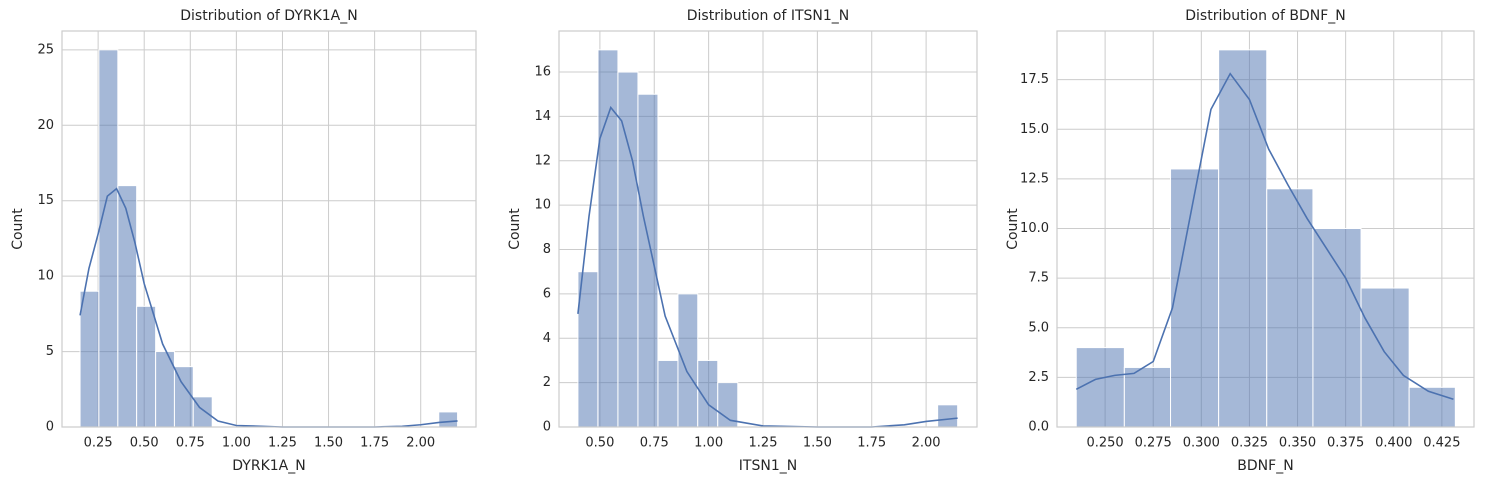 The height and width of the screenshot is (484, 1499). What do you see at coordinates (1038, 278) in the screenshot?
I see `y-tick-label: 7.5` at bounding box center [1038, 278].